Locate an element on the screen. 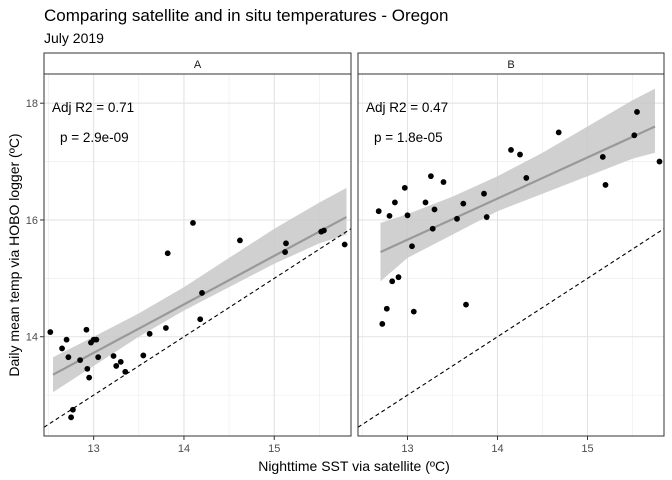  annotation-p: p = 1.8e-05 is located at coordinates (408, 137).